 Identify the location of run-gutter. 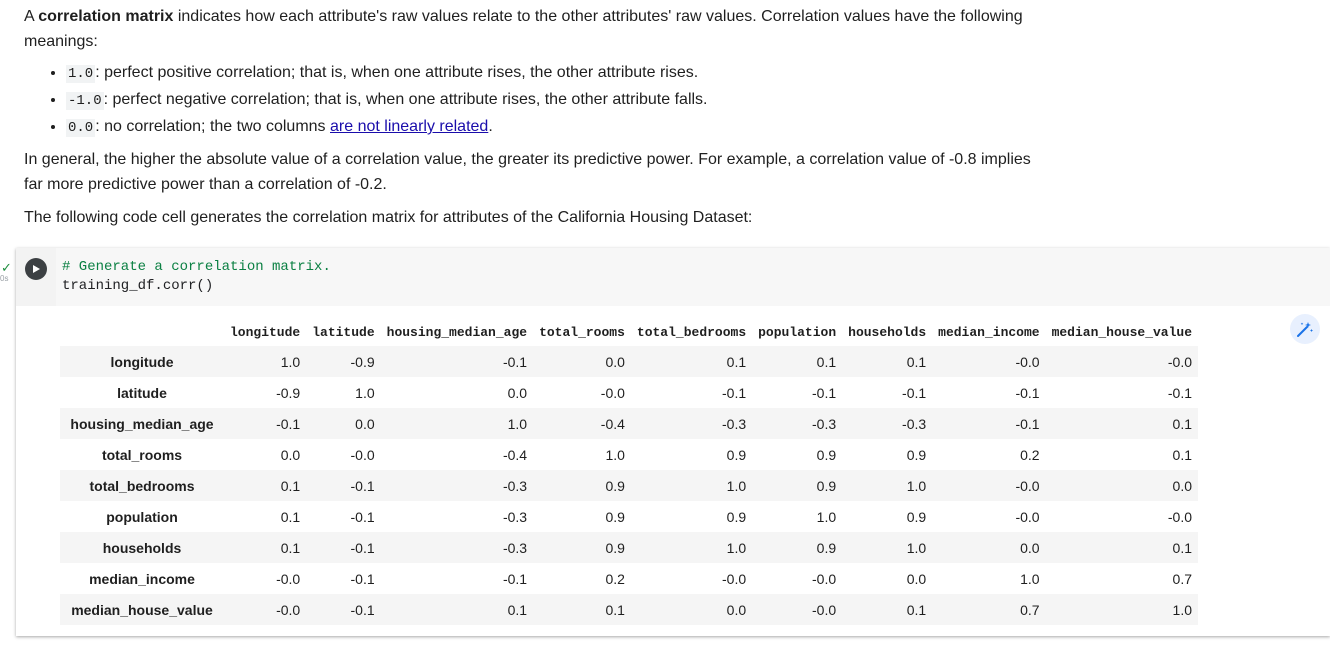
(36, 277).